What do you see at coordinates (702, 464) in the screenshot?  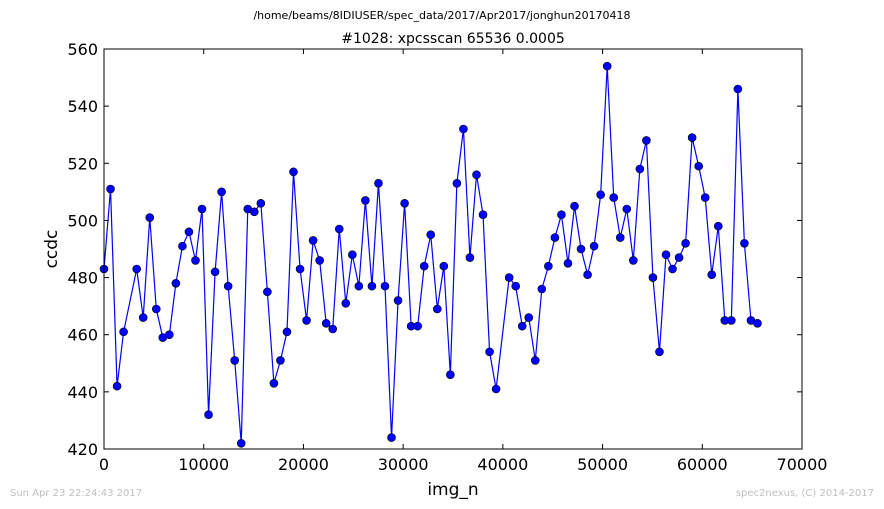 I see `x-tick-label: 60000` at bounding box center [702, 464].